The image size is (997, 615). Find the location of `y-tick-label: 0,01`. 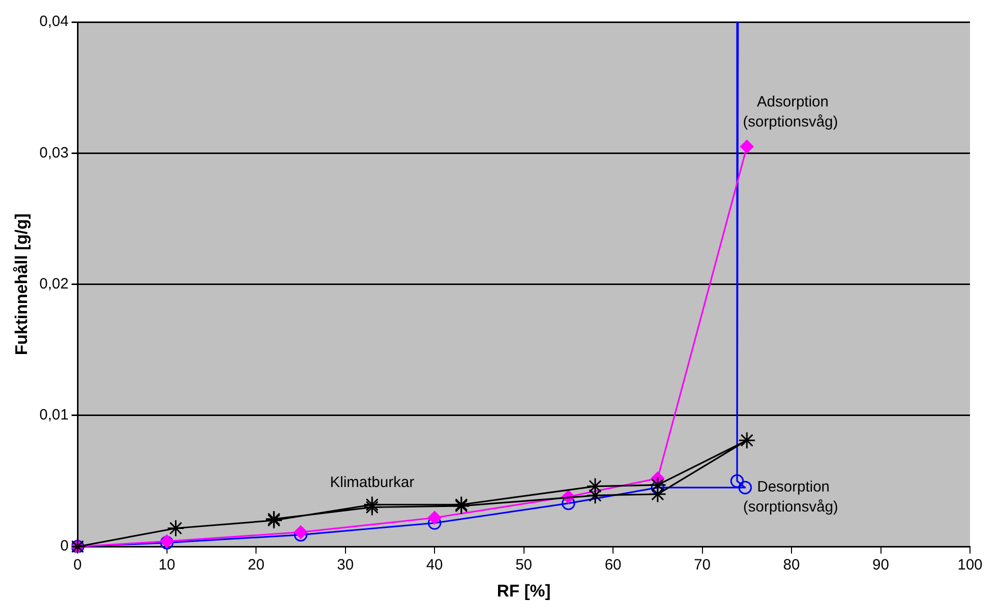

y-tick-label: 0,01 is located at coordinates (54, 415).